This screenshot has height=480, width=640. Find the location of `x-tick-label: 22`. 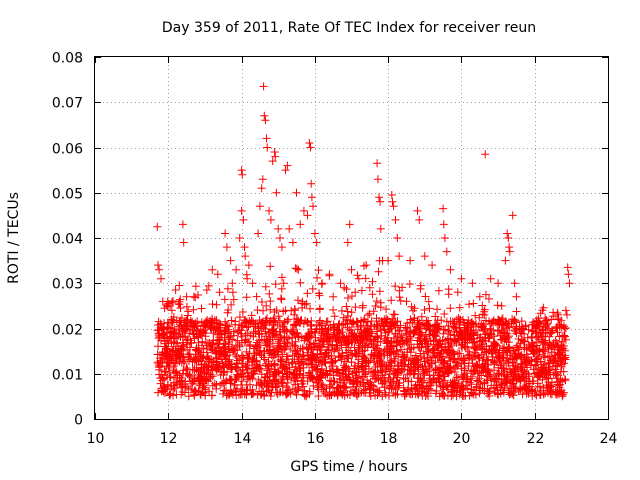

x-tick-label: 22 is located at coordinates (536, 439).